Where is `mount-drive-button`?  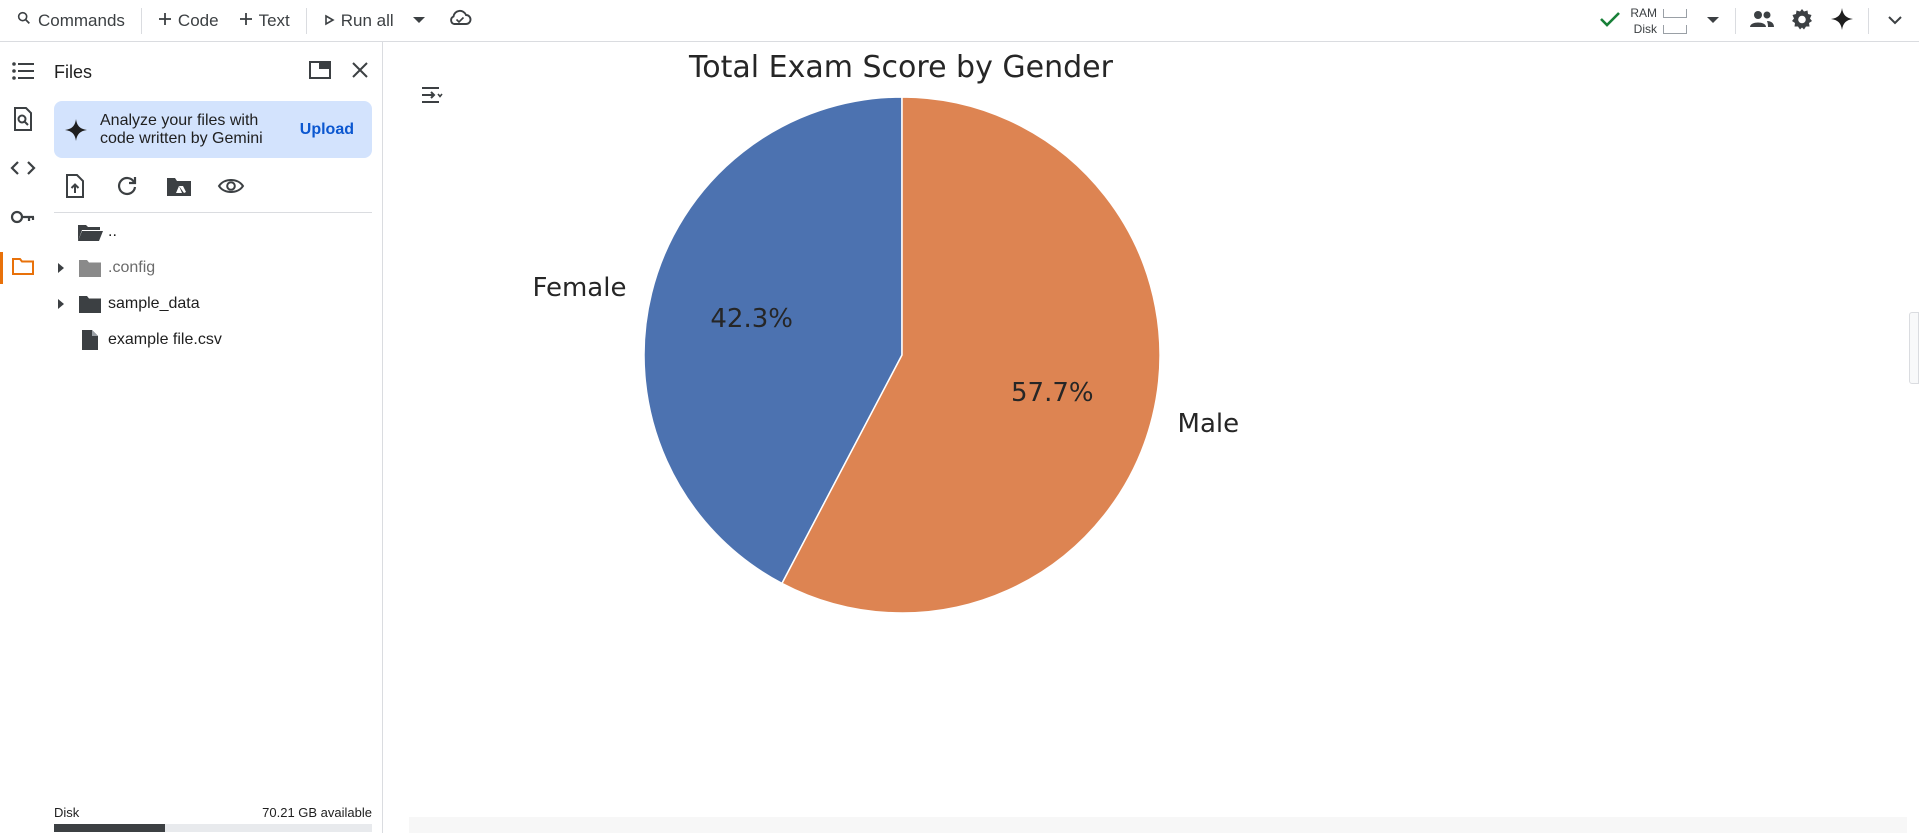 mount-drive-button is located at coordinates (179, 188).